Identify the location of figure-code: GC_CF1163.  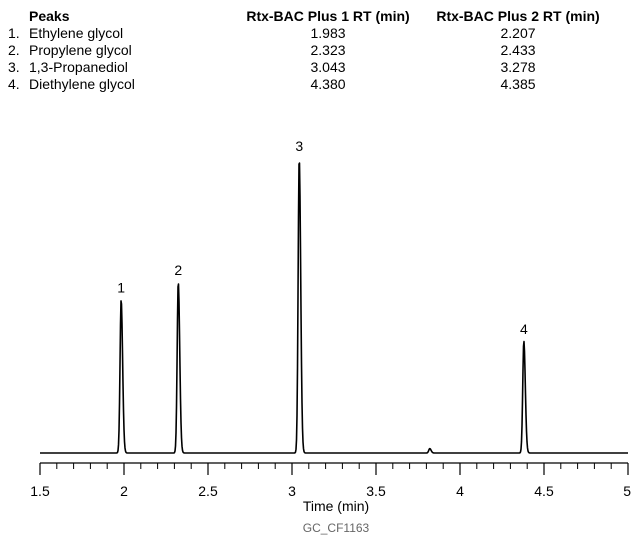
(336, 528).